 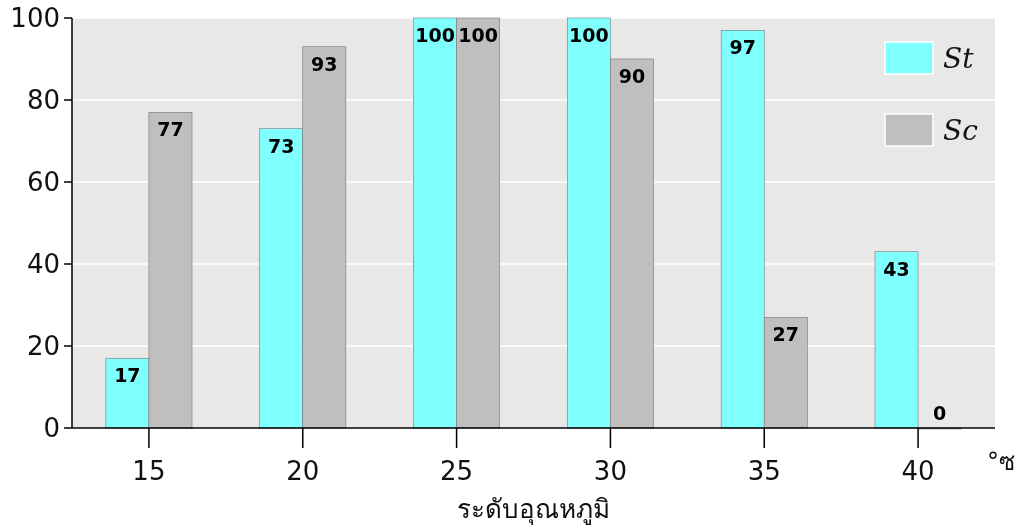 What do you see at coordinates (533, 509) in the screenshot?
I see `x-axis-title: ระดับอุณหภูมิ` at bounding box center [533, 509].